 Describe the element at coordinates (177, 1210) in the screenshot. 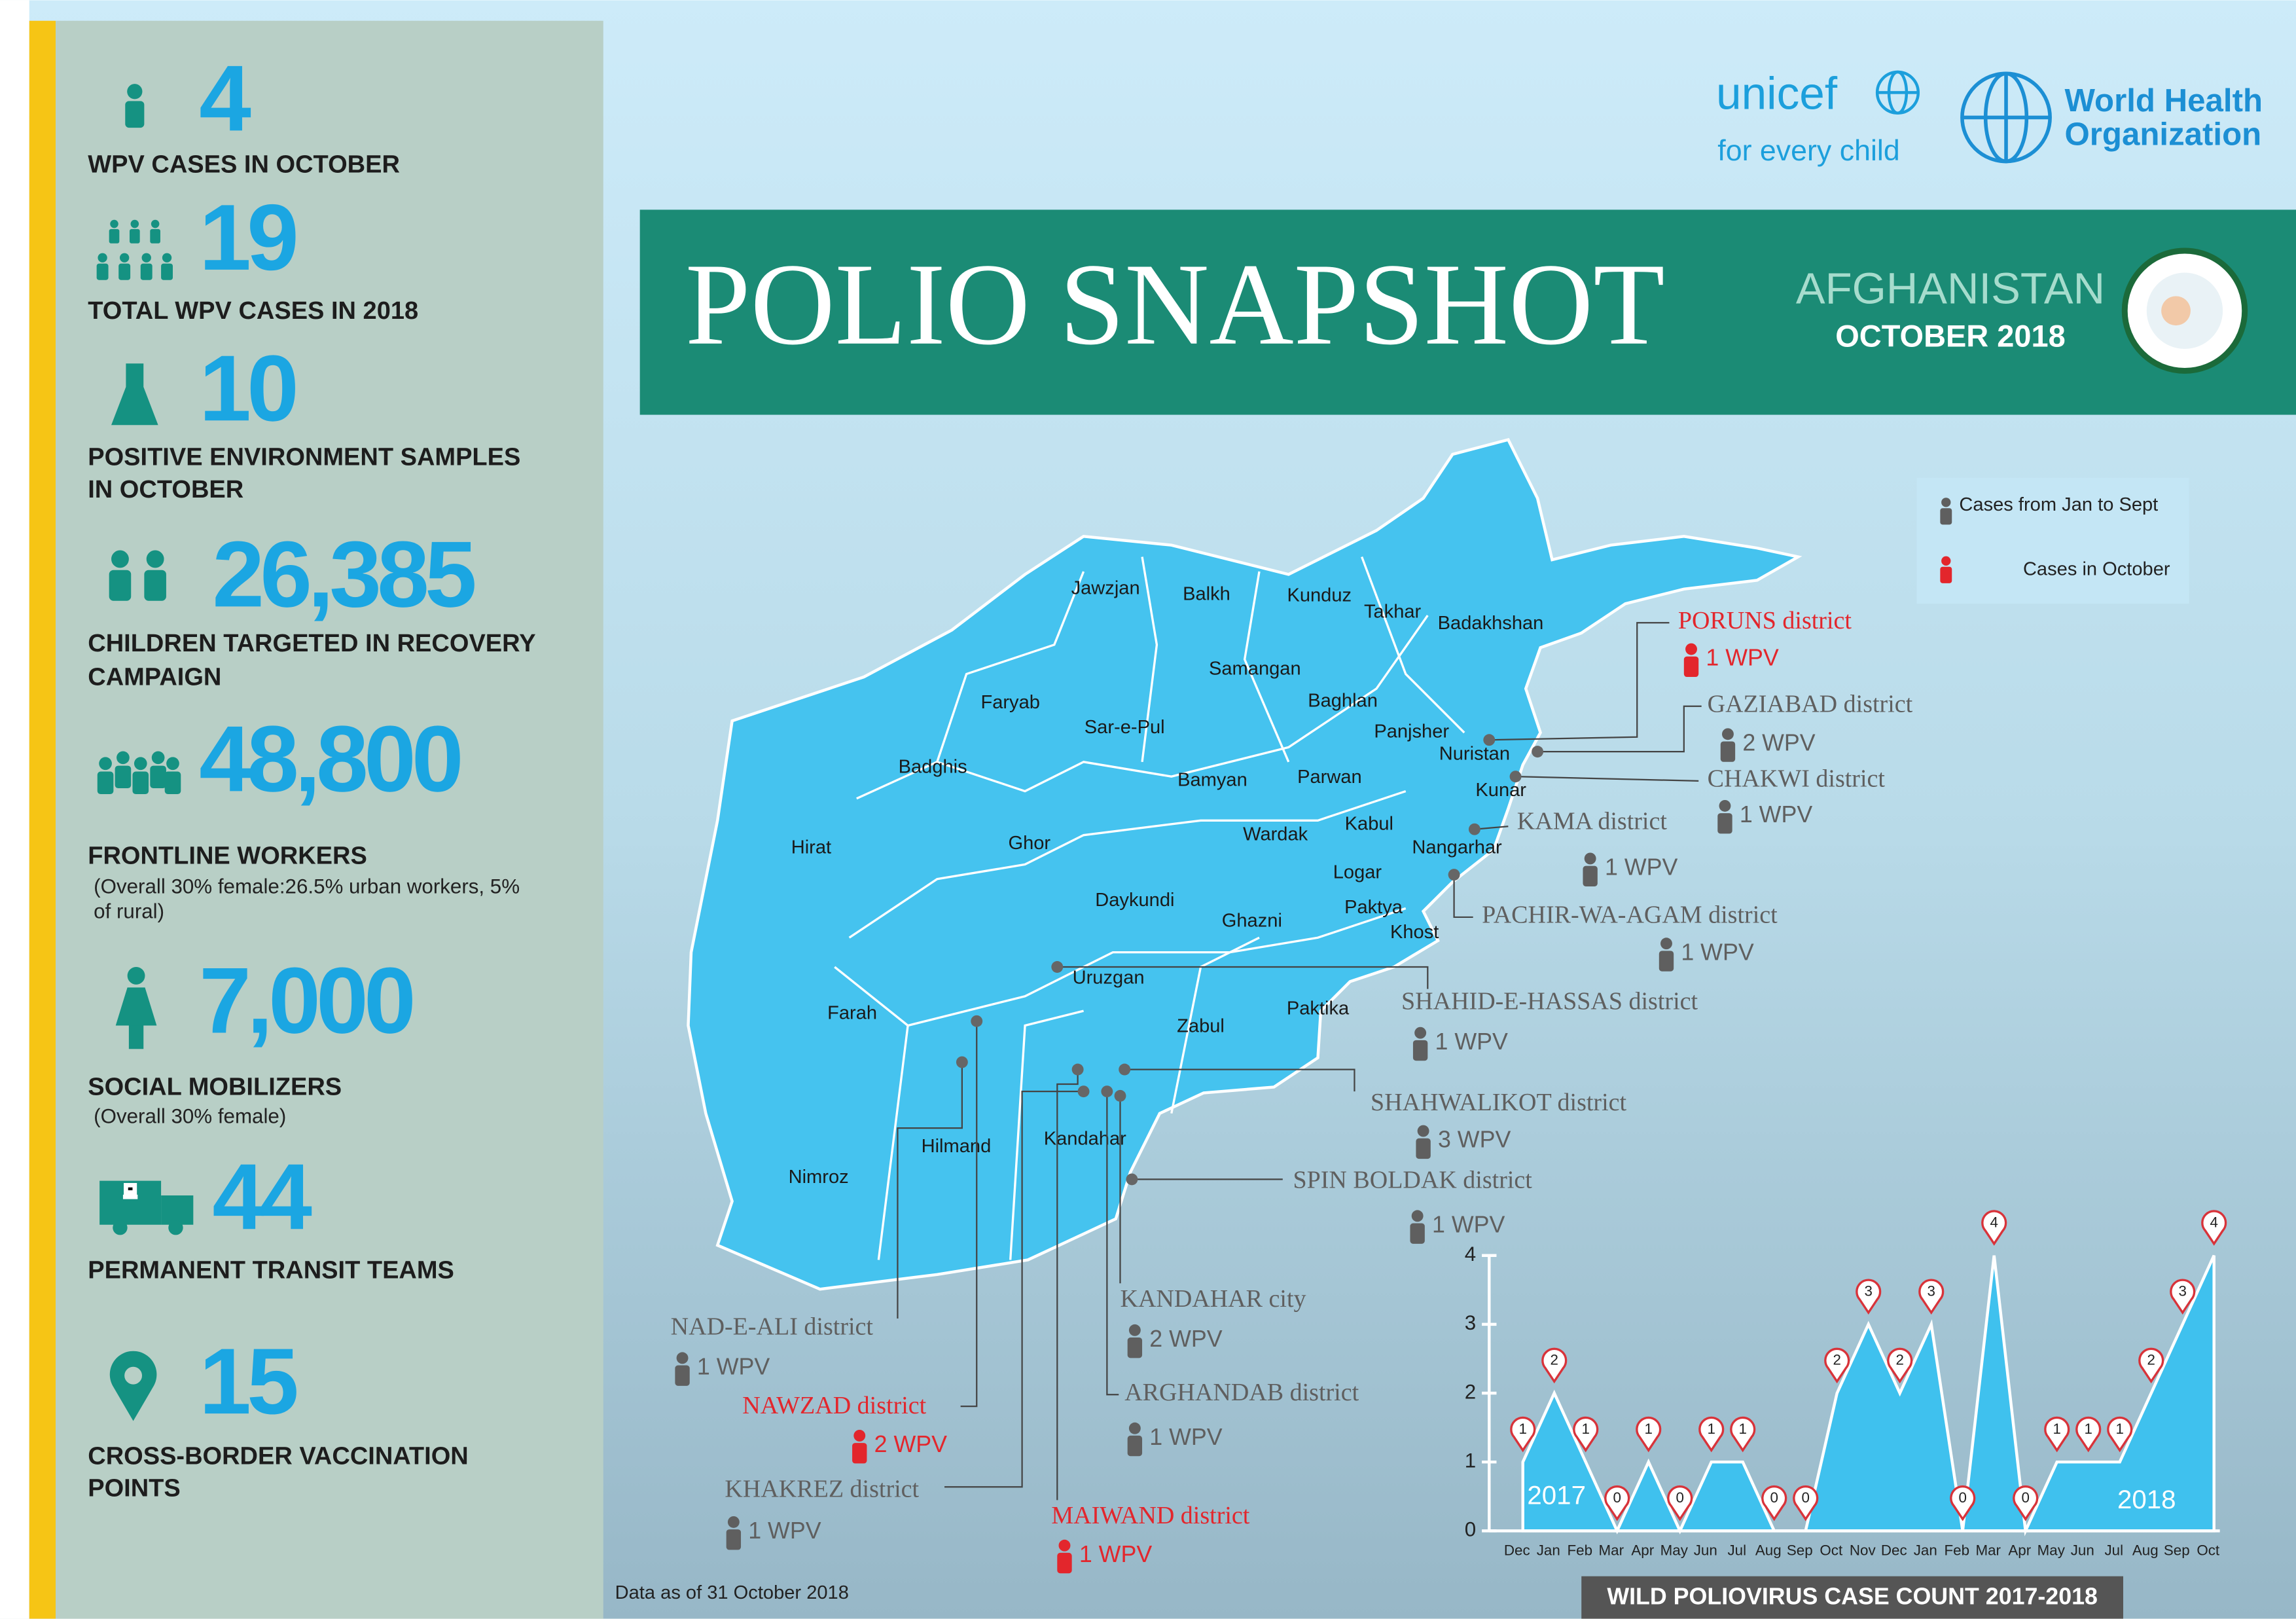

I see `truck-cab` at that location.